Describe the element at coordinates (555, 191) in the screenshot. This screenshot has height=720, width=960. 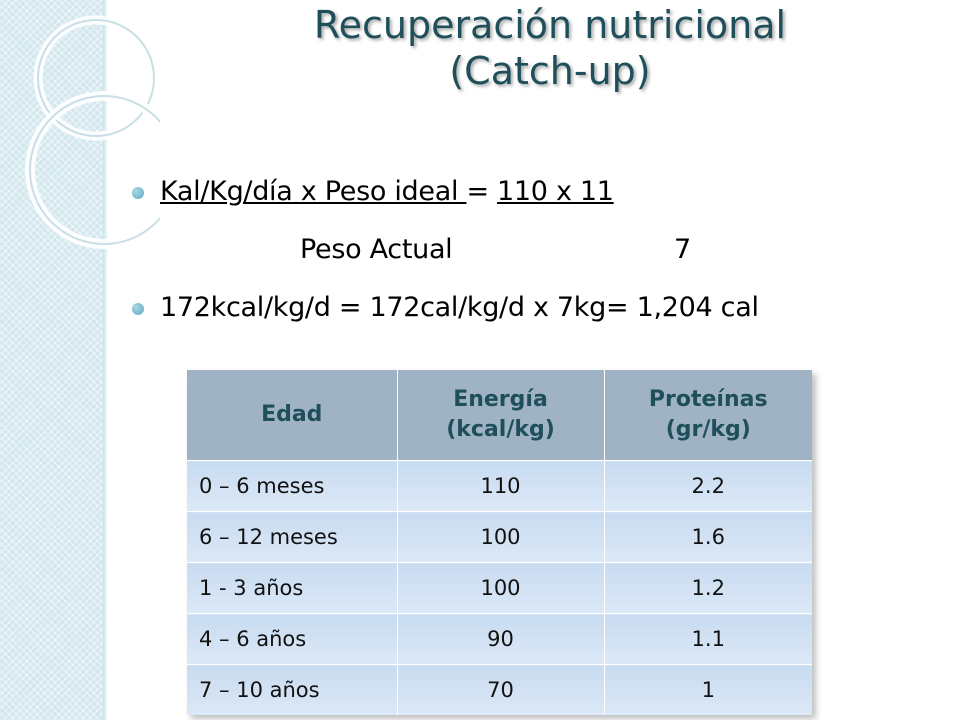
I see `formula-numerator-value: 110 x 11` at that location.